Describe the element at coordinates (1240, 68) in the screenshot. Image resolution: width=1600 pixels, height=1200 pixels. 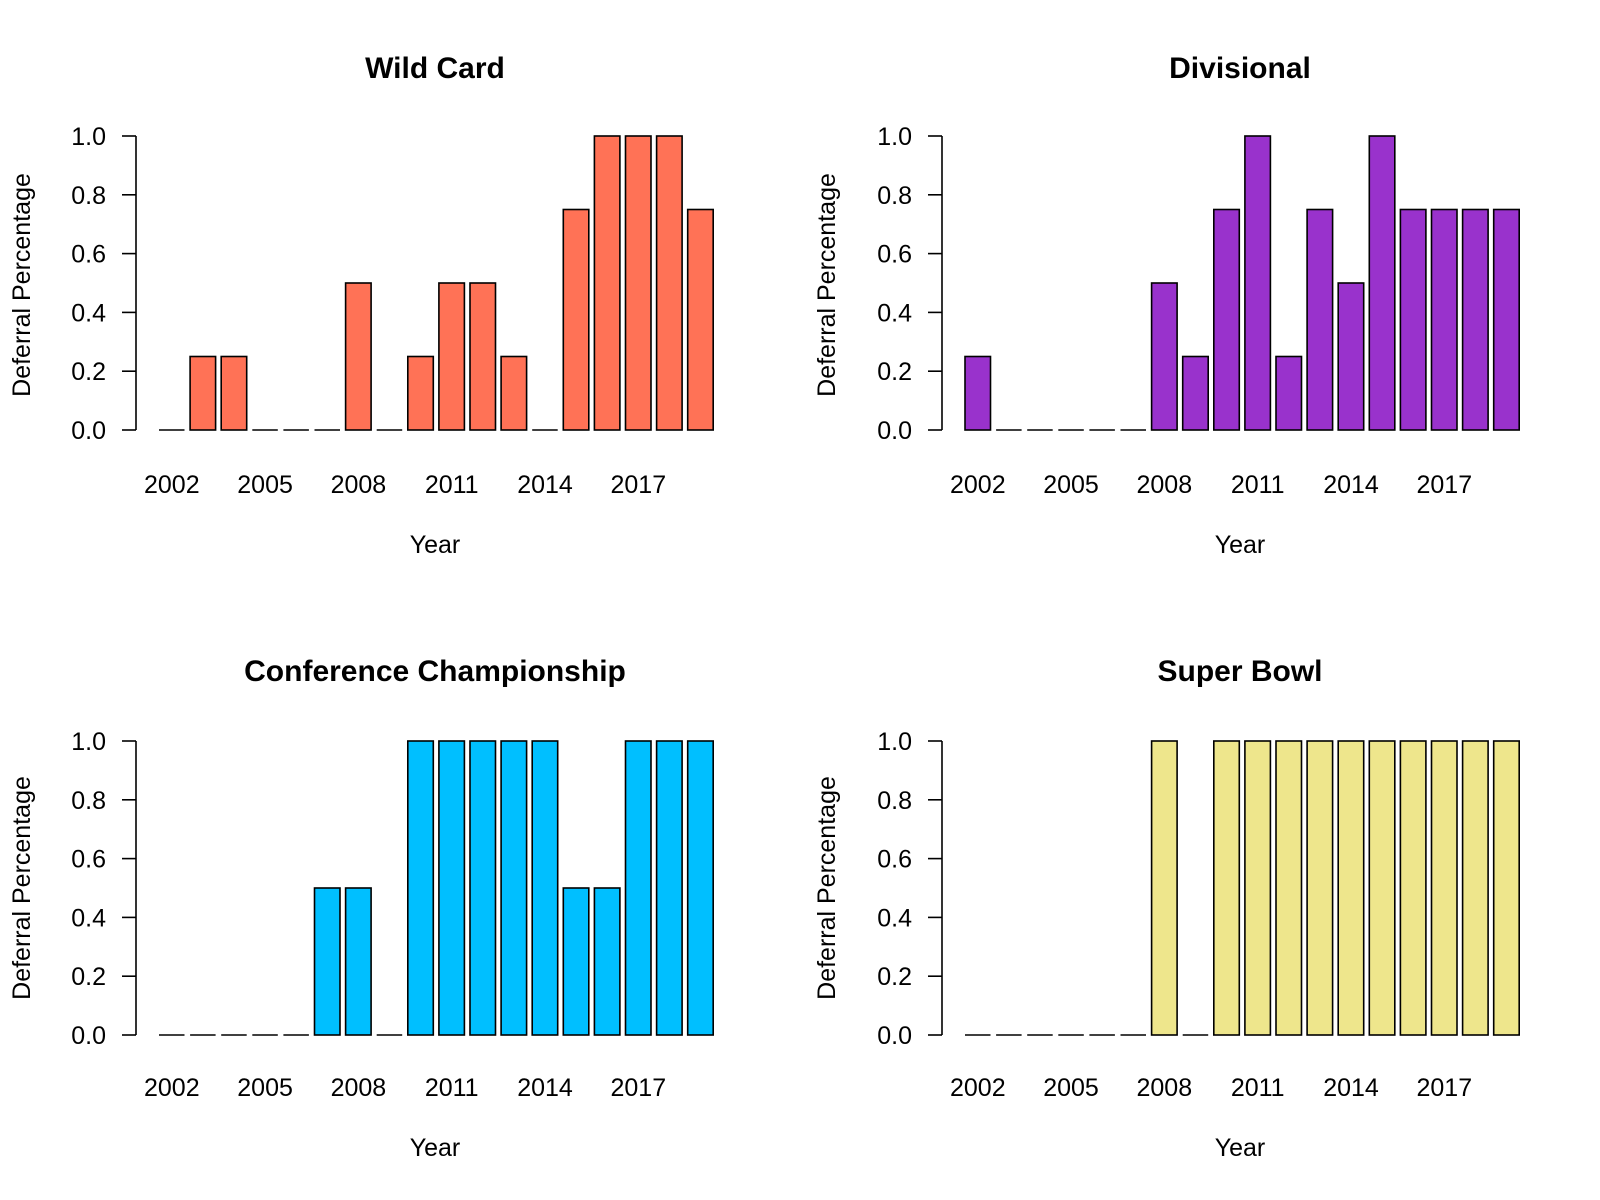
I see `chart-title: Divisional` at that location.